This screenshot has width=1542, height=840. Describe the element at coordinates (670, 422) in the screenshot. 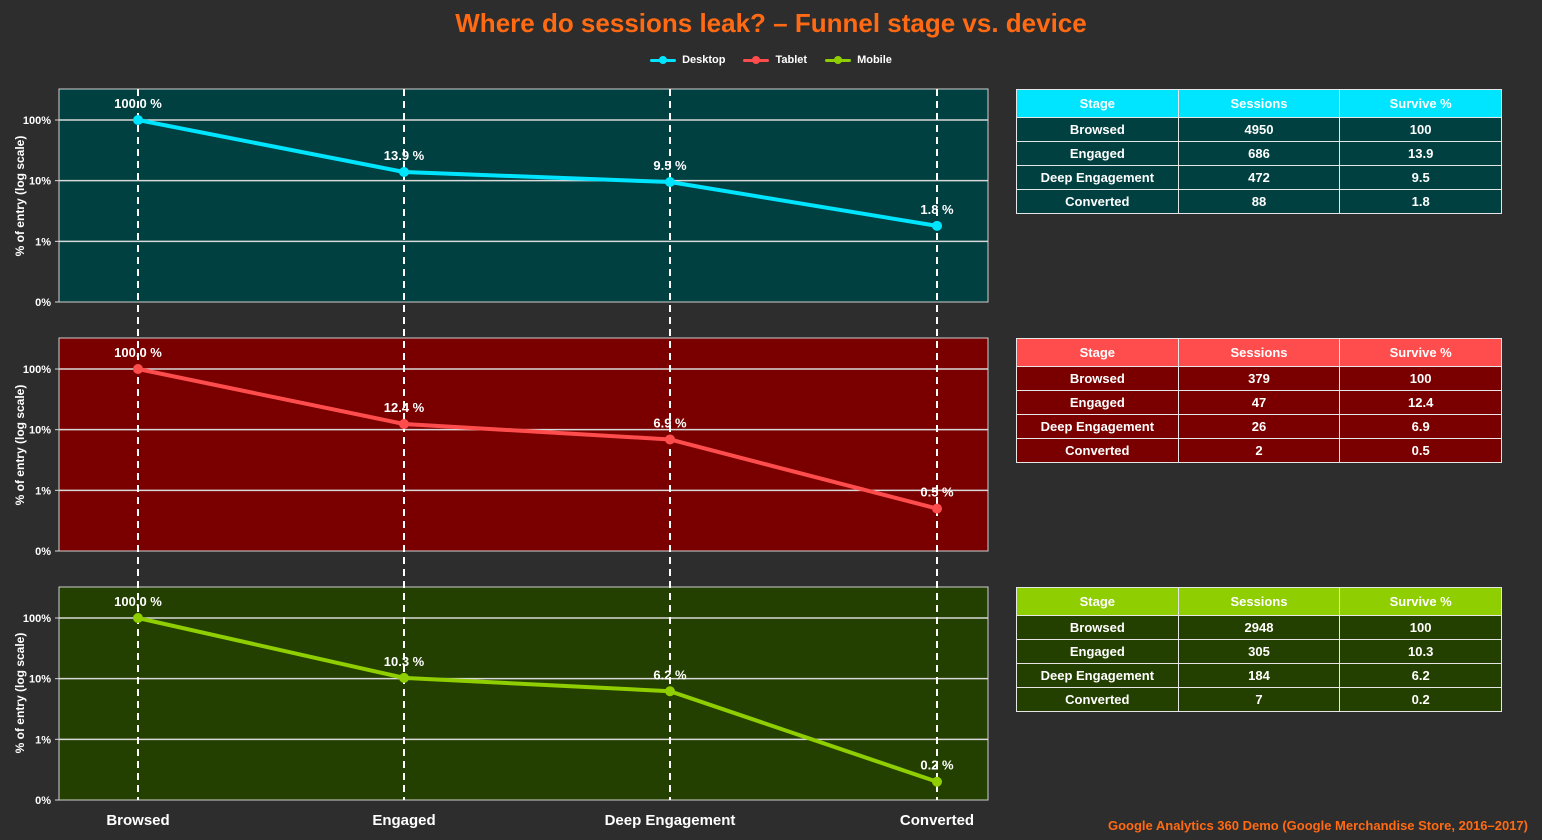

I see `data-label-tablet: 6.9 %` at that location.